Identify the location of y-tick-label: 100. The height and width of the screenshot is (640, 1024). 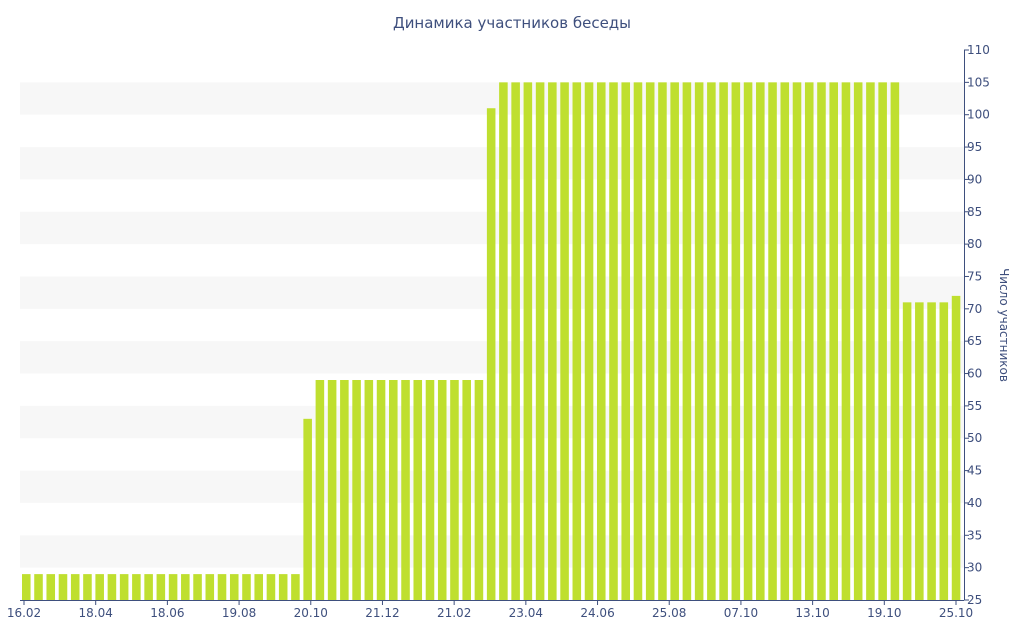
(978, 115).